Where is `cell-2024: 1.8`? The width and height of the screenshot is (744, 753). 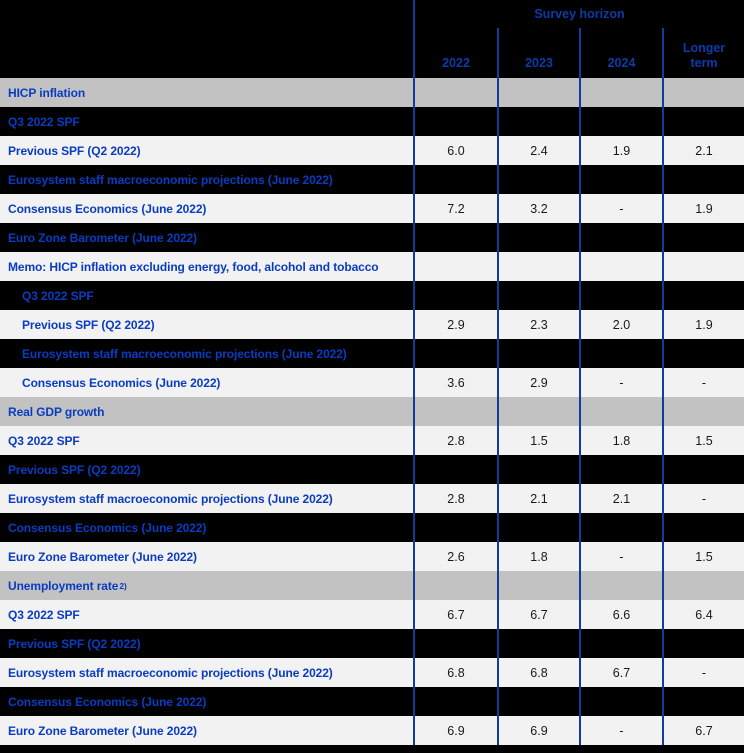 cell-2024: 1.8 is located at coordinates (620, 440).